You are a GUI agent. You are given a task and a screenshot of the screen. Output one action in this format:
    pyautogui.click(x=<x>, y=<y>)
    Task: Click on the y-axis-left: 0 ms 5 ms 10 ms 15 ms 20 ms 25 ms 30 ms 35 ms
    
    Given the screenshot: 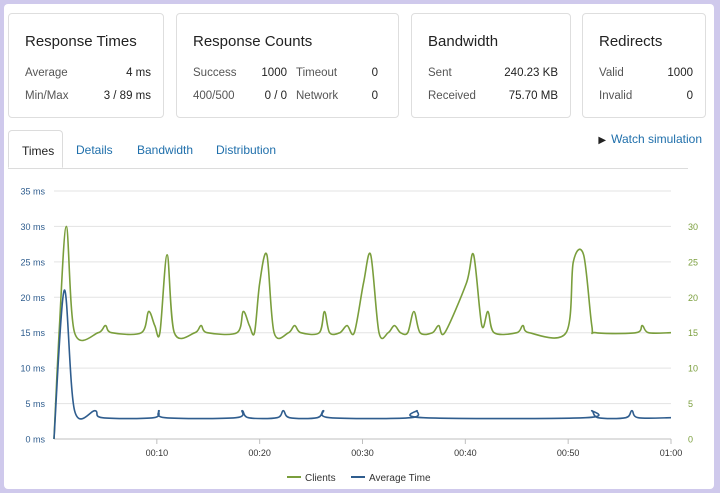 What is the action you would take?
    pyautogui.click(x=32, y=316)
    